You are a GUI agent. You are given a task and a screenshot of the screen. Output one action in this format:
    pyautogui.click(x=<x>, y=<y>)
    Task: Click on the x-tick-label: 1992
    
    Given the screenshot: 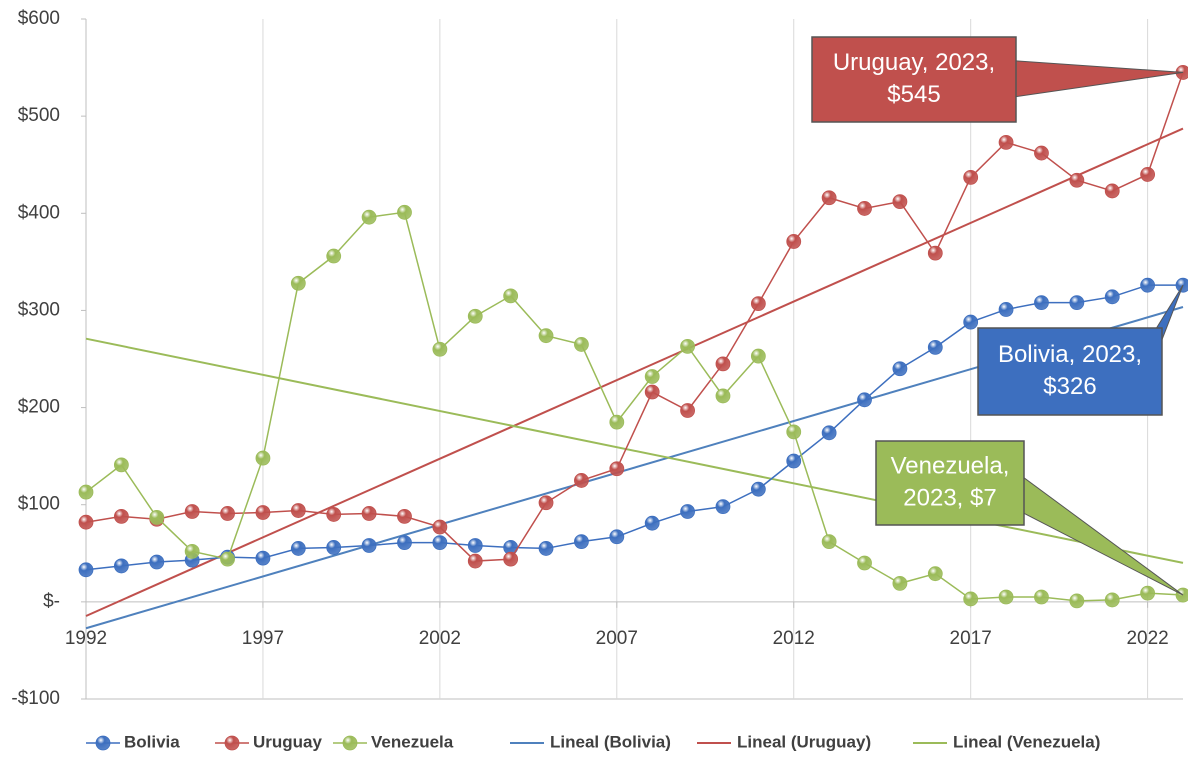 What is the action you would take?
    pyautogui.click(x=86, y=638)
    